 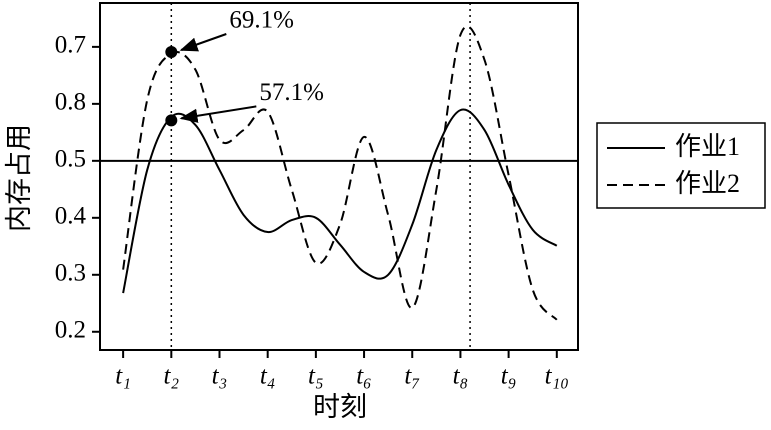 I want to click on x-tick-label: t₁₀, so click(x=557, y=376).